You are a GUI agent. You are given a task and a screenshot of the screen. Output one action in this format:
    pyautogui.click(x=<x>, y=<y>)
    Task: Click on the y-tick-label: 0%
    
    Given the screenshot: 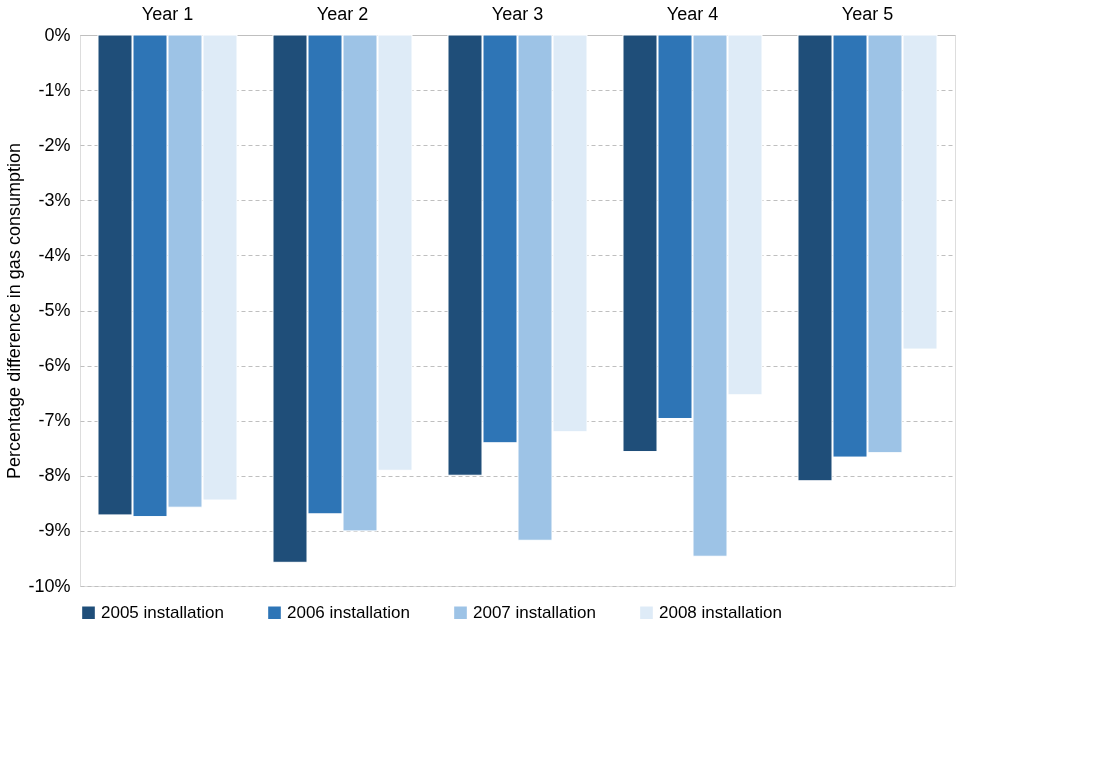 What is the action you would take?
    pyautogui.click(x=57, y=34)
    